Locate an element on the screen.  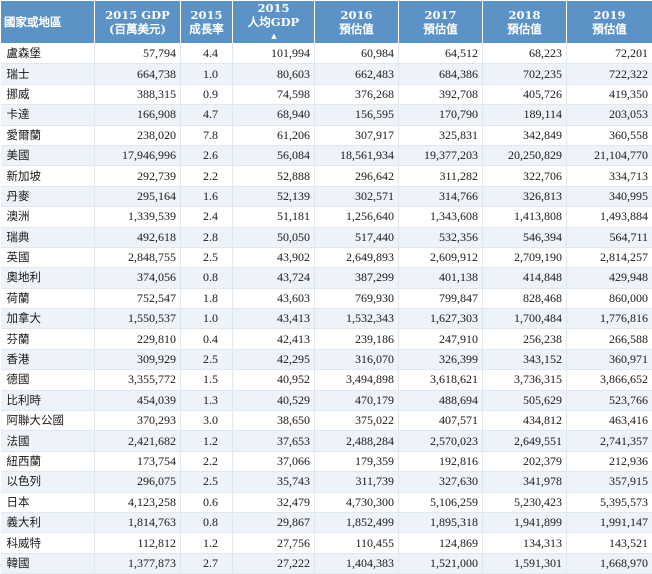
estimate-2019-cell: 419,350 is located at coordinates (609, 94).